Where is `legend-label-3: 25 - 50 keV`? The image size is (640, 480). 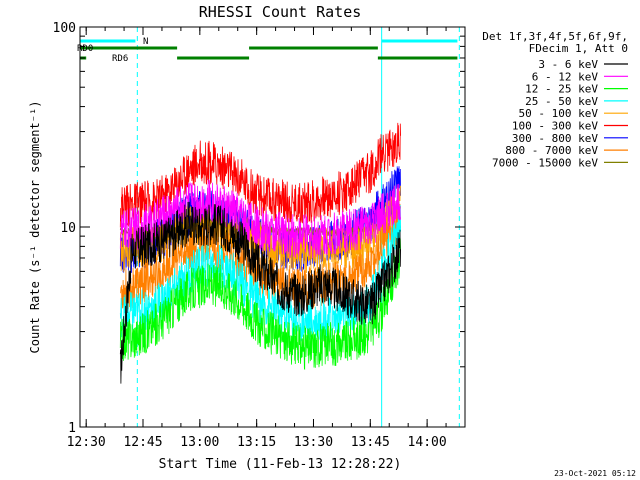 legend-label-3: 25 - 50 keV is located at coordinates (561, 101).